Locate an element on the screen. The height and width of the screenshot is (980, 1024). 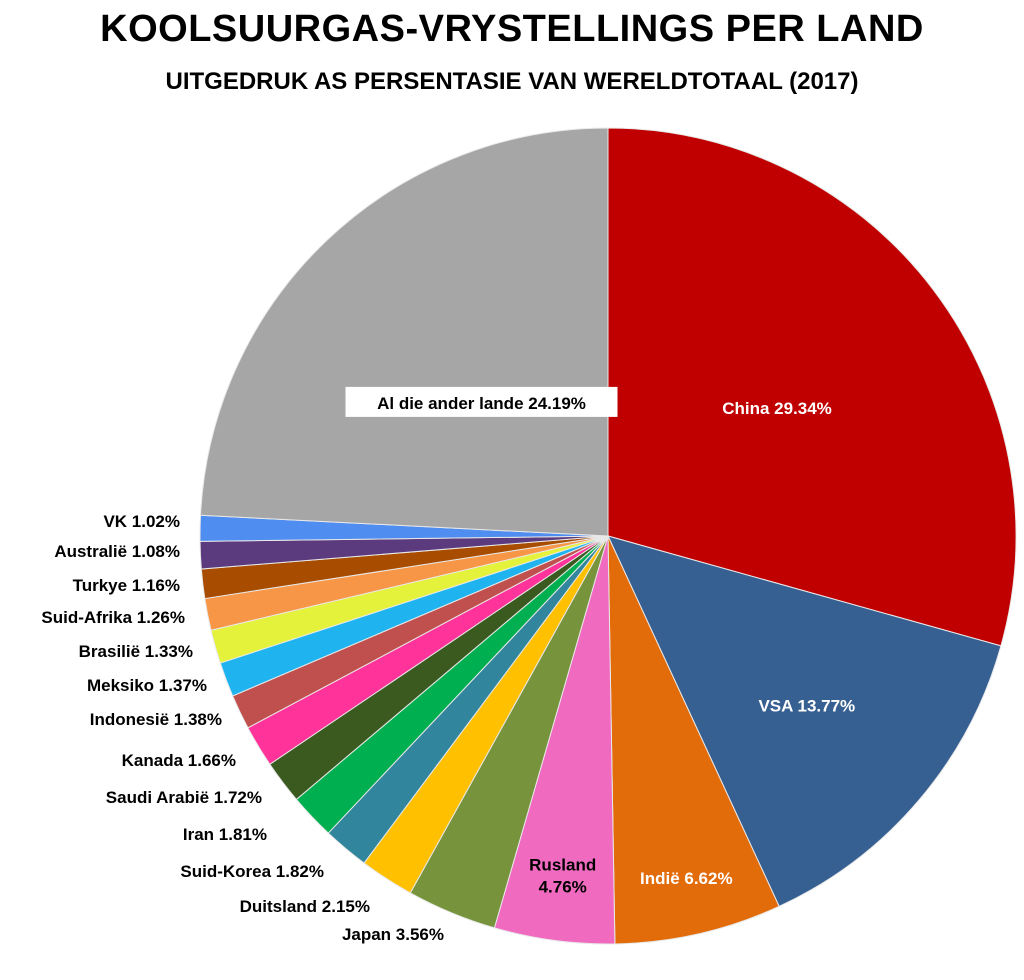
slice-label-text: Indië 6.62% is located at coordinates (686, 878).